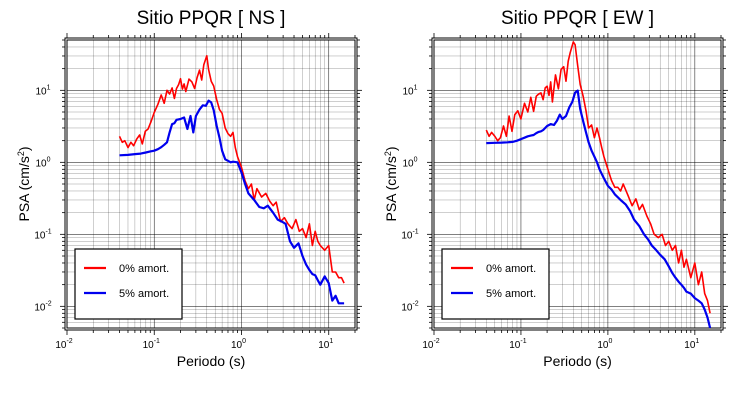 The width and height of the screenshot is (730, 405). What do you see at coordinates (211, 18) in the screenshot?
I see `chart-title: Sitio PPQR [ NS ]` at bounding box center [211, 18].